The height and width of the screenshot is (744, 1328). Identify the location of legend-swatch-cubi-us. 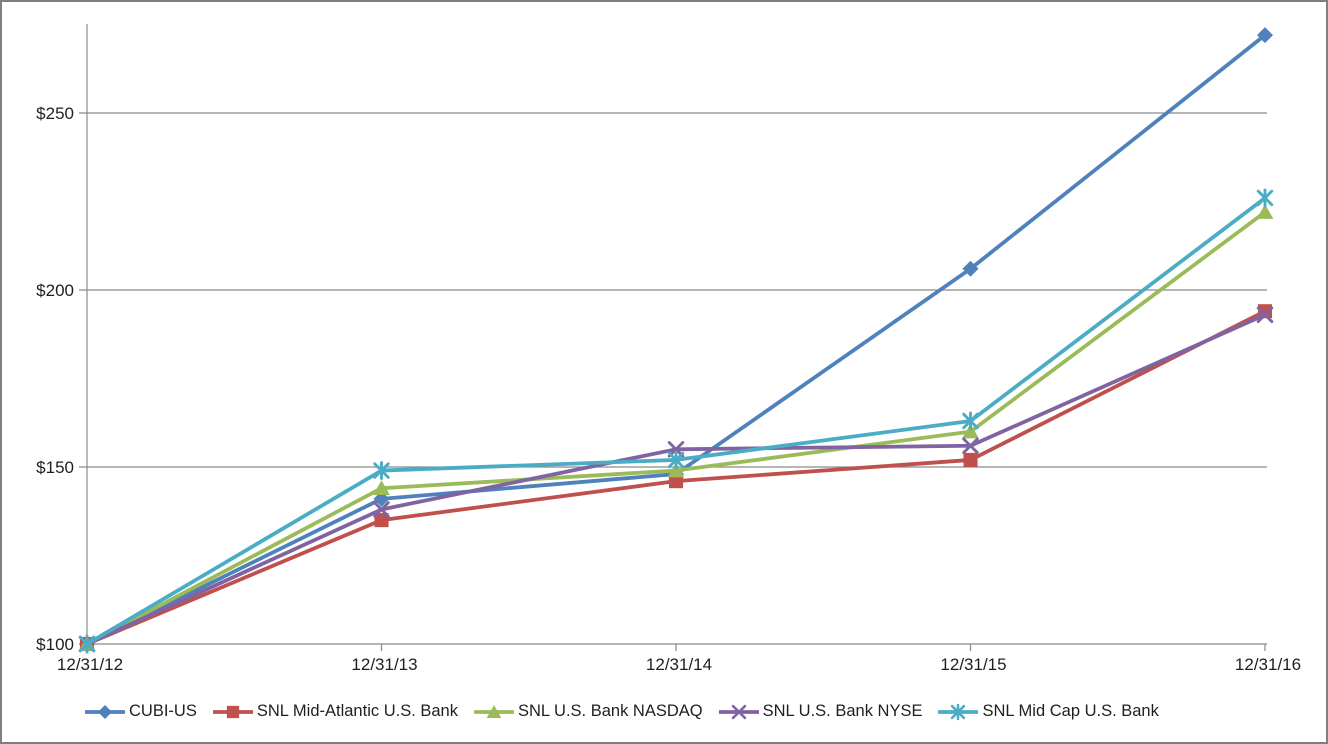
(105, 711).